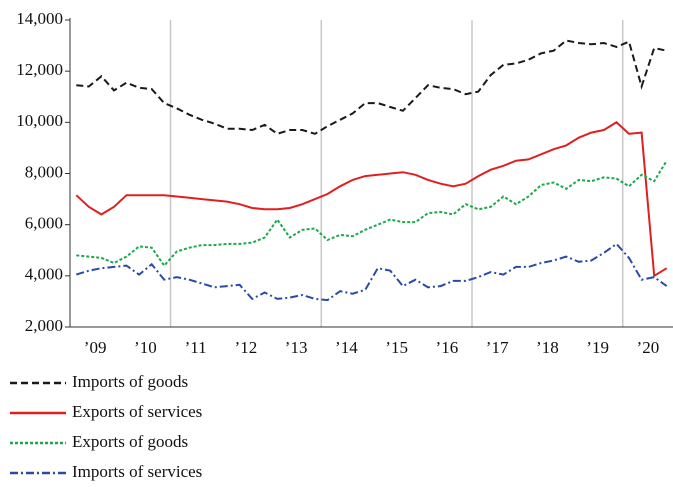 This screenshot has width=673, height=487. Describe the element at coordinates (547, 347) in the screenshot. I see `x-tick-label: ’18` at that location.